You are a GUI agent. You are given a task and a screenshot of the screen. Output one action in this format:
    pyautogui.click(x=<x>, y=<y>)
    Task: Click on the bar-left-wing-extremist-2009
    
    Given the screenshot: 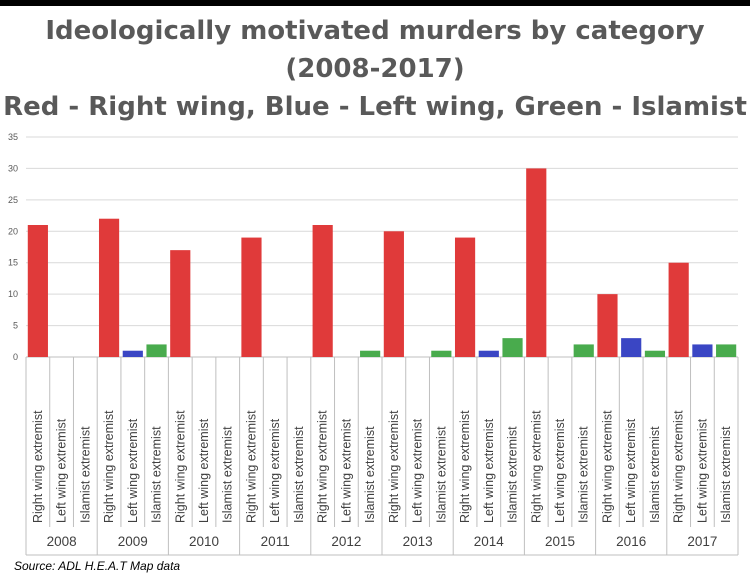 What is the action you would take?
    pyautogui.click(x=132, y=353)
    